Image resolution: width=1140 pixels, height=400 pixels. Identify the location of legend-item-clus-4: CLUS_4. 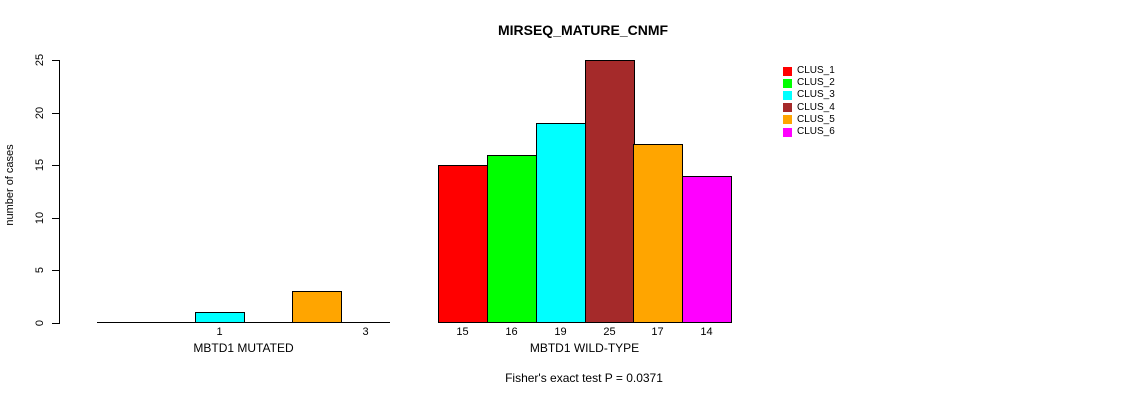
(809, 108).